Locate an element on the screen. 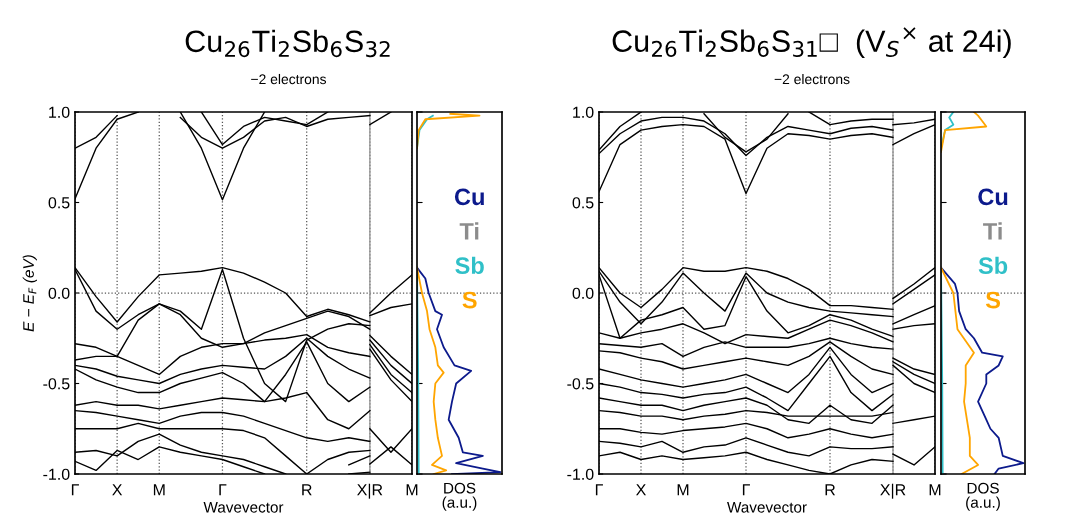 Image resolution: width=1069 pixels, height=523 pixels. chart-title: Cu$_{26}$Ti$_{2}$Sb$_{6}$S$_{31}$□ (V$_{S}$$^{×}$ at 24i) is located at coordinates (811, 43).